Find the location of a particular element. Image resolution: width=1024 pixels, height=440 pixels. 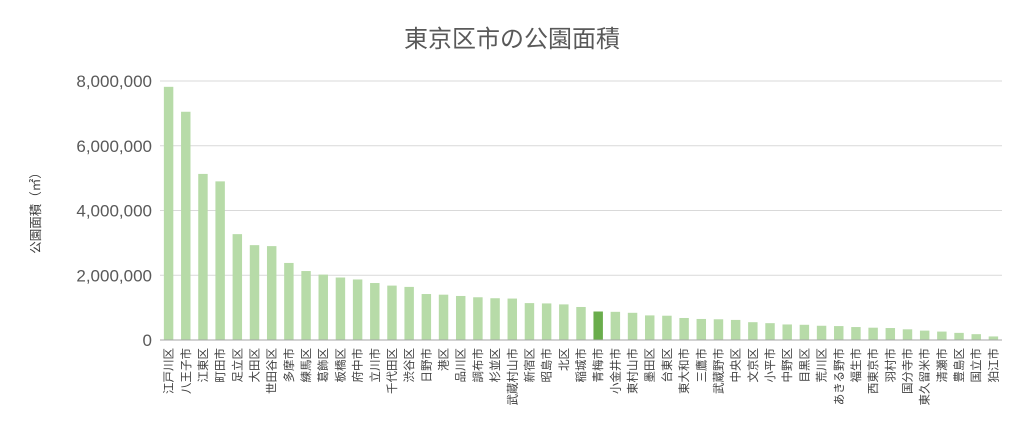

x-tick-label: 小平市 is located at coordinates (770, 365).